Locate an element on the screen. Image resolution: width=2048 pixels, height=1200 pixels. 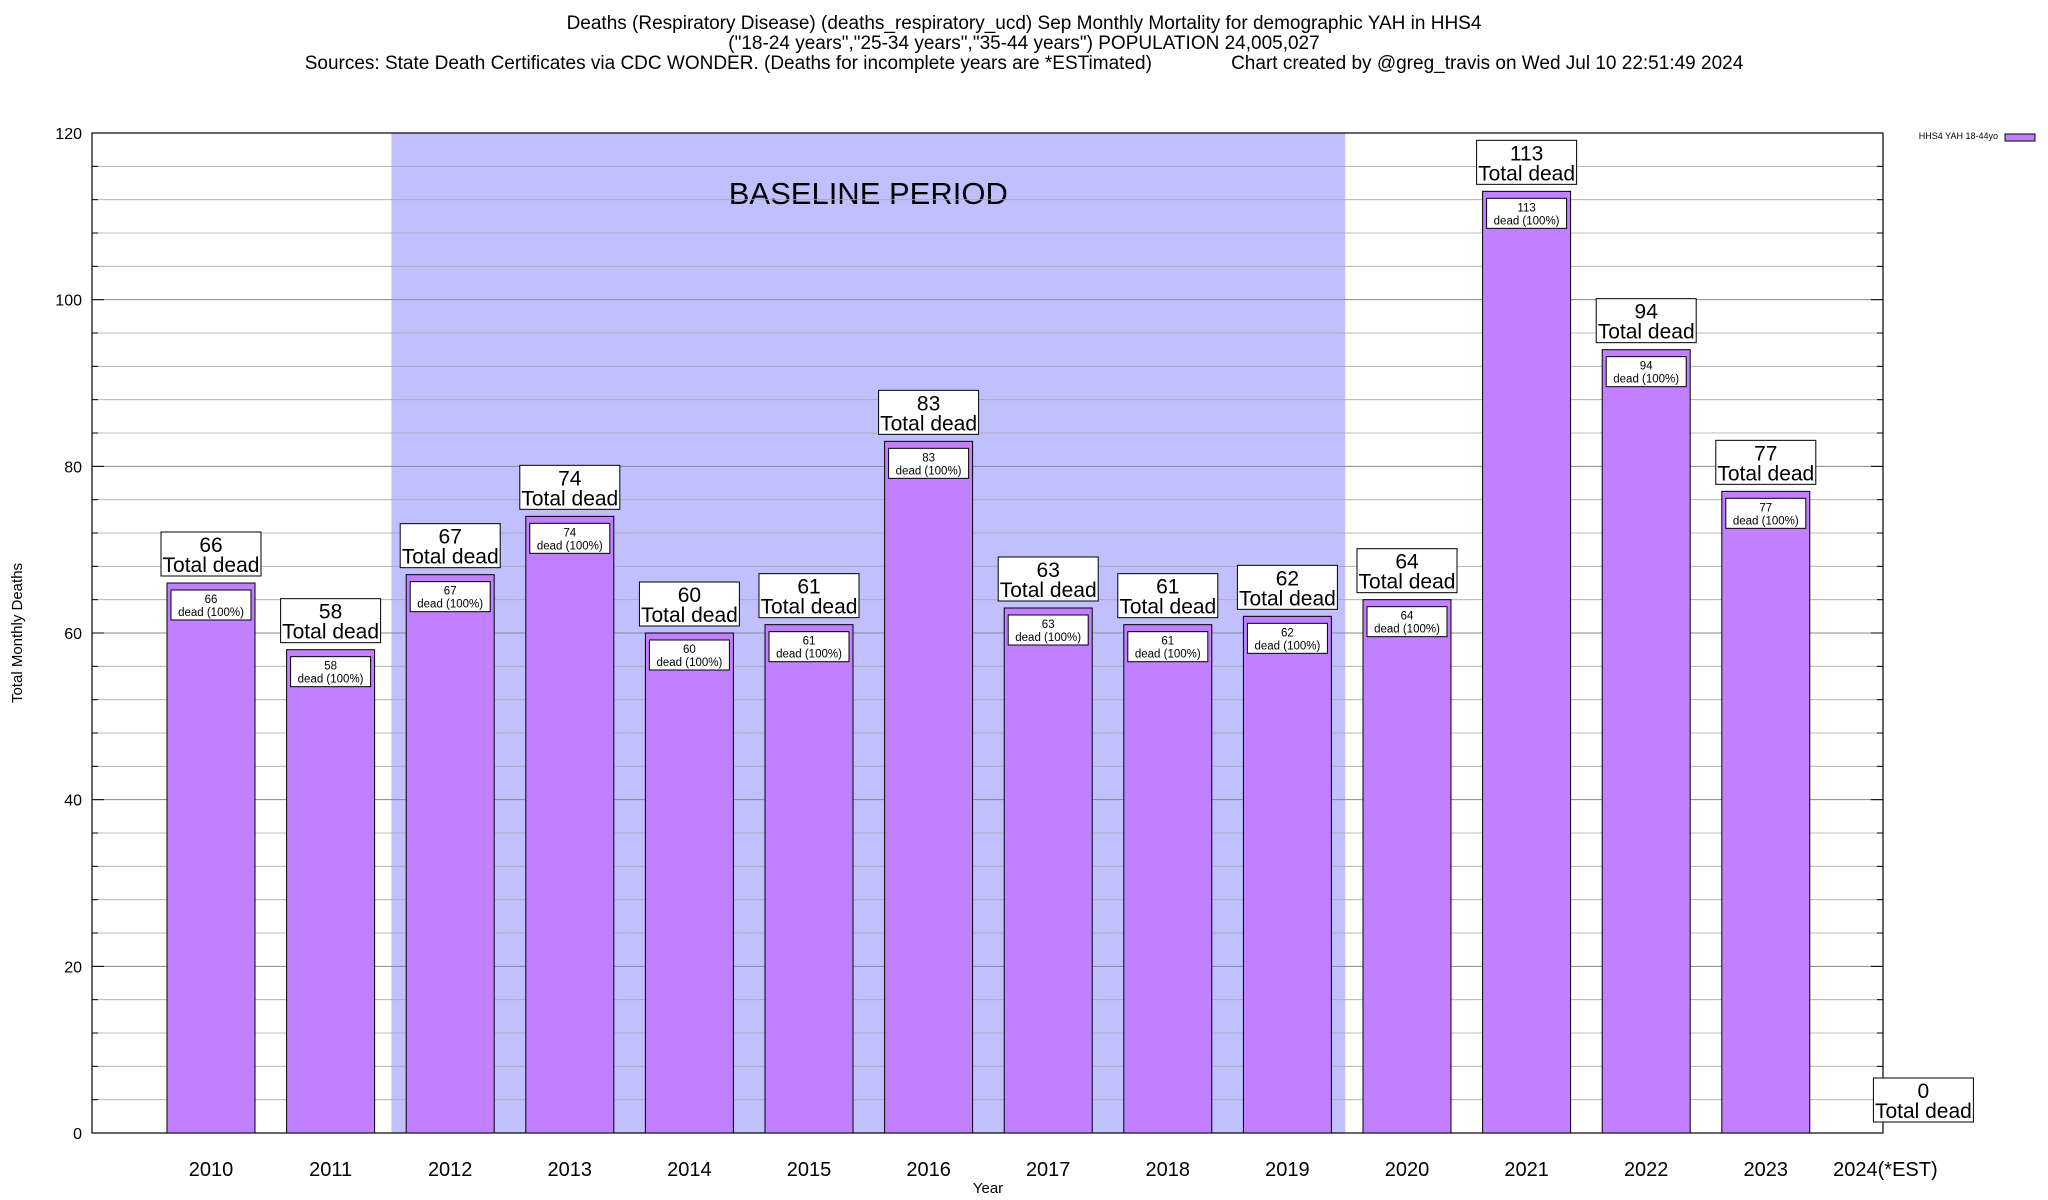
y-tick-label: 120 is located at coordinates (68, 134).